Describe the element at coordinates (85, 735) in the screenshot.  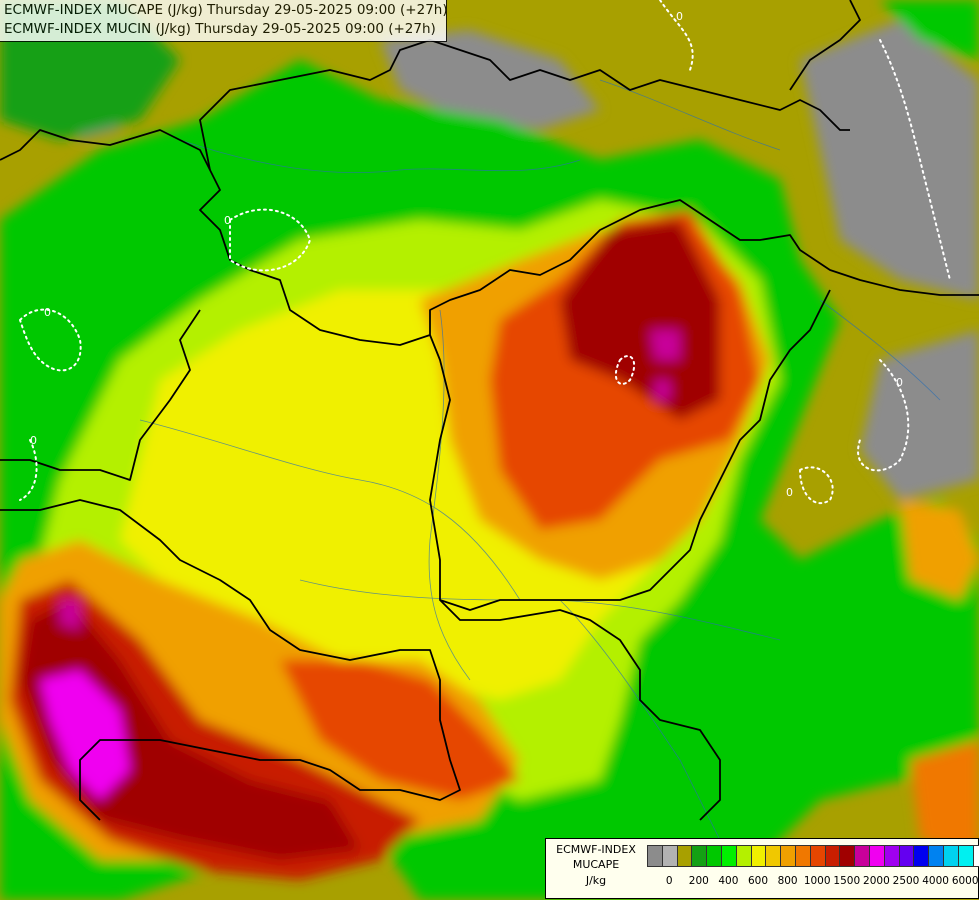
I see `region-magenta-sw` at that location.